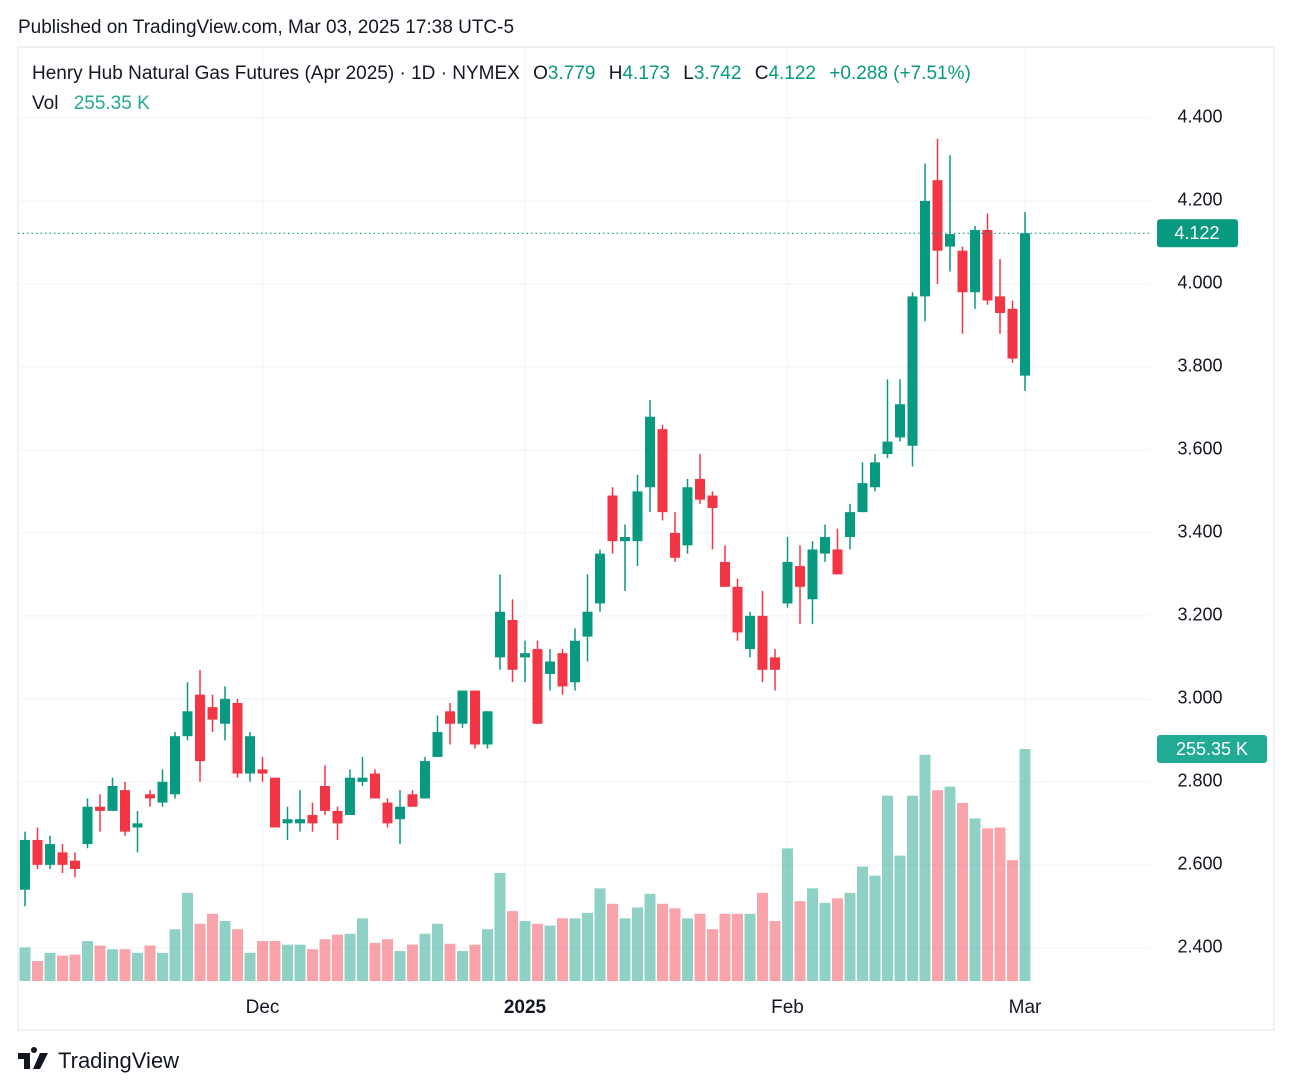  Describe the element at coordinates (91, 103) in the screenshot. I see `volume-legend: Vol 255.35 K` at that location.